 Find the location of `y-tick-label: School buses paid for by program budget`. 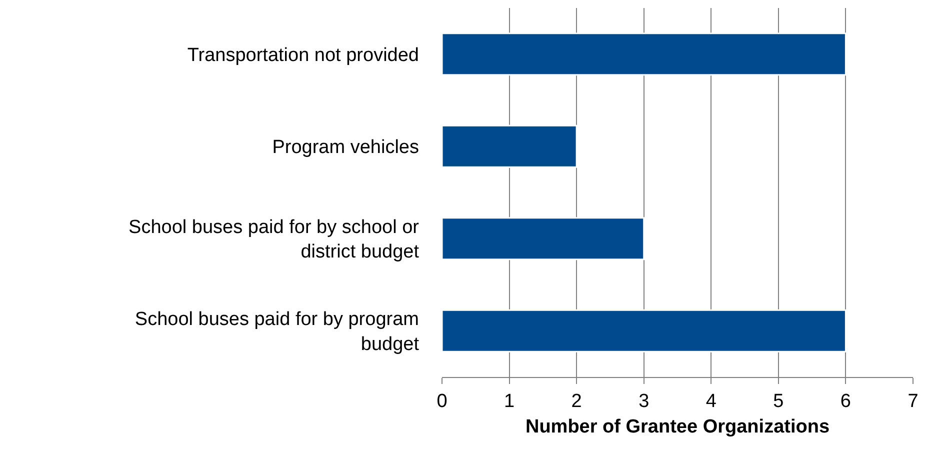

y-tick-label: School buses paid for by program budget is located at coordinates (277, 332).